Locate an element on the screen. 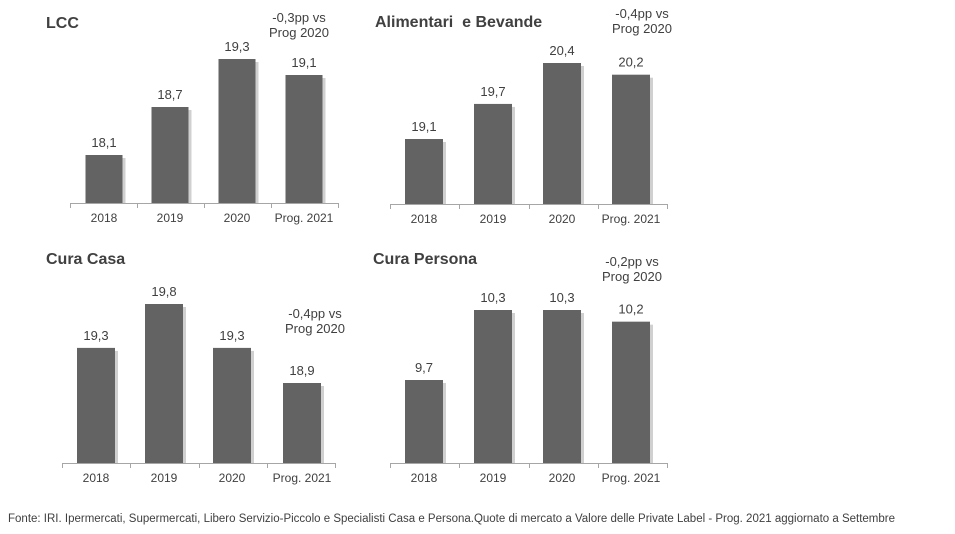 This screenshot has height=534, width=955. chart-annotation: -0,2pp vs Prog 2020 is located at coordinates (632, 269).